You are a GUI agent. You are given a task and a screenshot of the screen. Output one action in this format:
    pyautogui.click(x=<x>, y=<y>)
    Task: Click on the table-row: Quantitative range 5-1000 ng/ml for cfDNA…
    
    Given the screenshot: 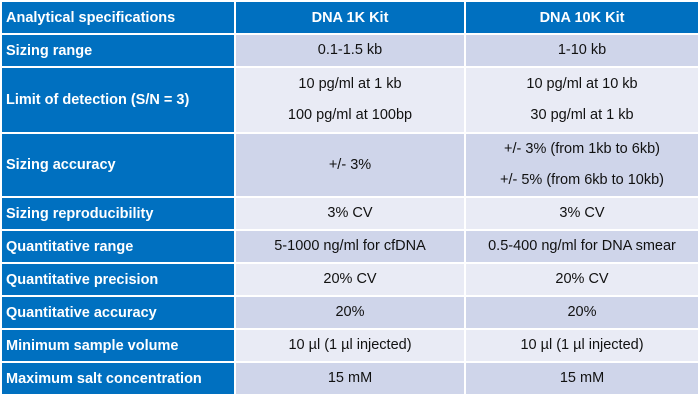 What is the action you would take?
    pyautogui.click(x=350, y=246)
    